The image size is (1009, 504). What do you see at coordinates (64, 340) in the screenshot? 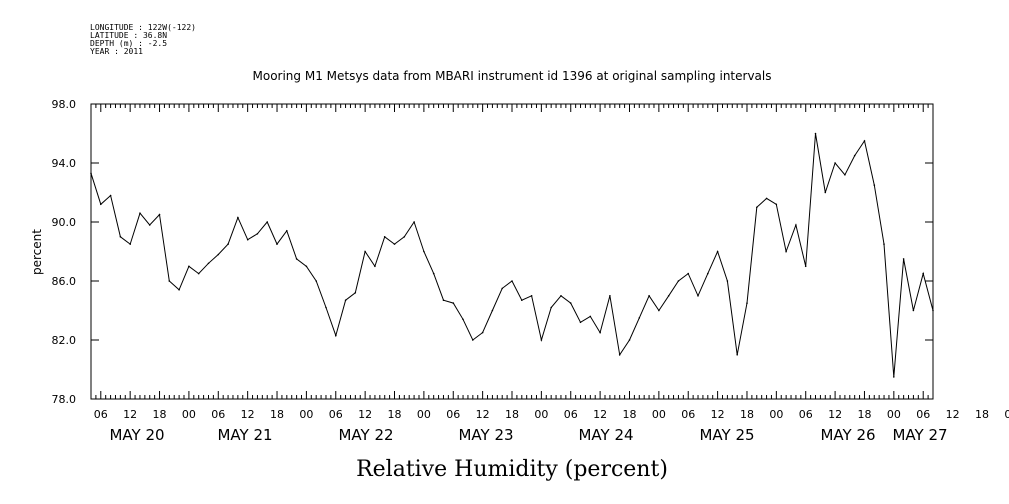
I see `y-tick-label: 82.0` at bounding box center [64, 340].